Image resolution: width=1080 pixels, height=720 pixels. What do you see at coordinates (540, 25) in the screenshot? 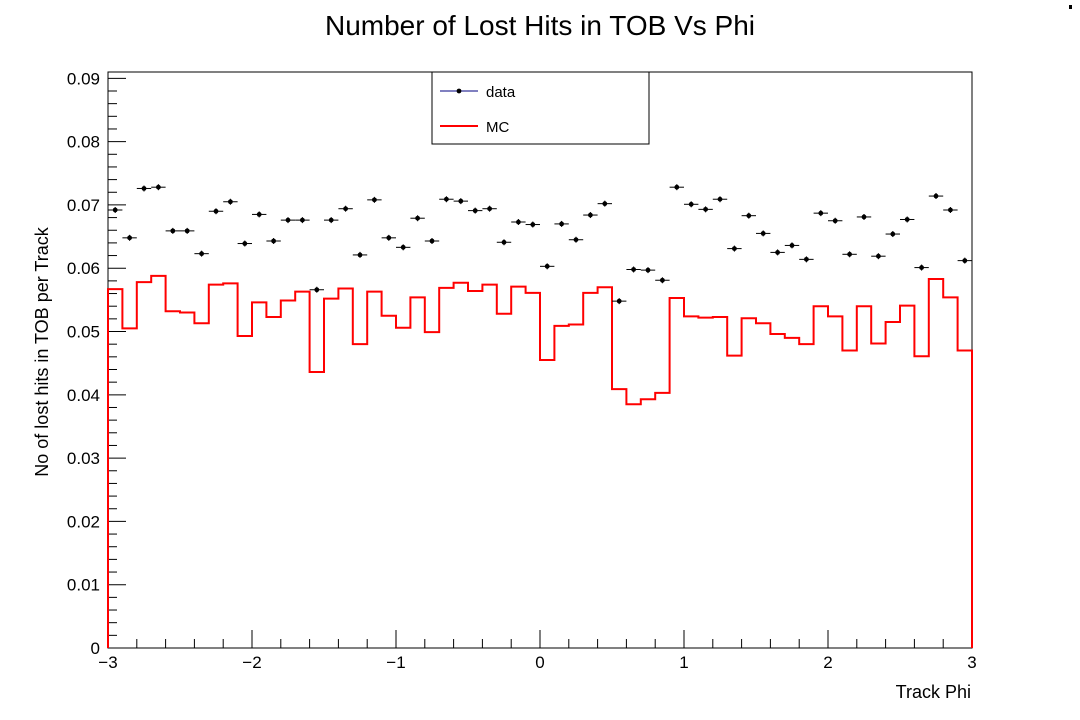
I see `chart-title: Number of Lost Hits in TOB Vs Phi` at bounding box center [540, 25].